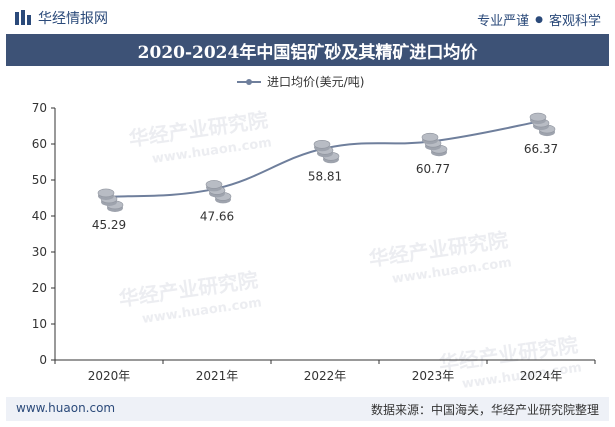 Image resolution: width=615 pixels, height=427 pixels. I want to click on legend: 进口均价(美元/吨), so click(300, 82).